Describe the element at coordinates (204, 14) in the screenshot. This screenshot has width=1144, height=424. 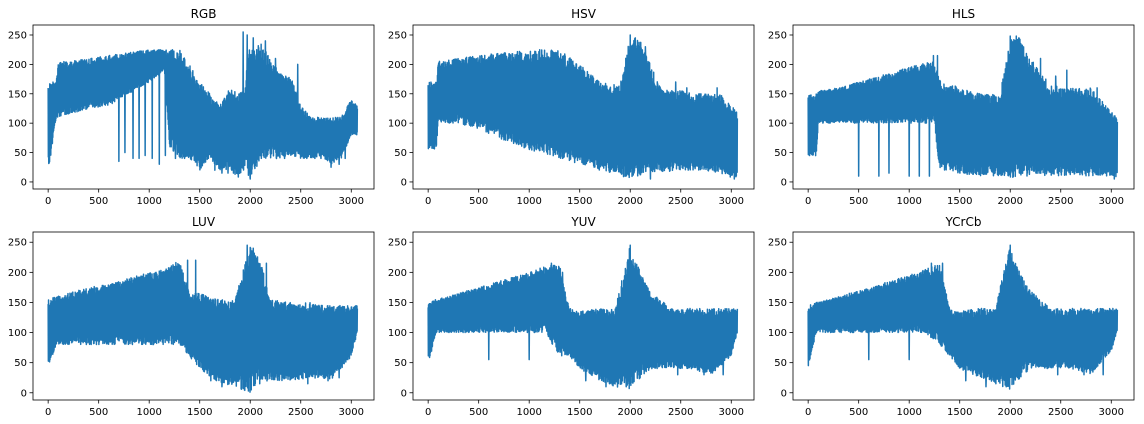
I see `panel-title: RGB` at that location.